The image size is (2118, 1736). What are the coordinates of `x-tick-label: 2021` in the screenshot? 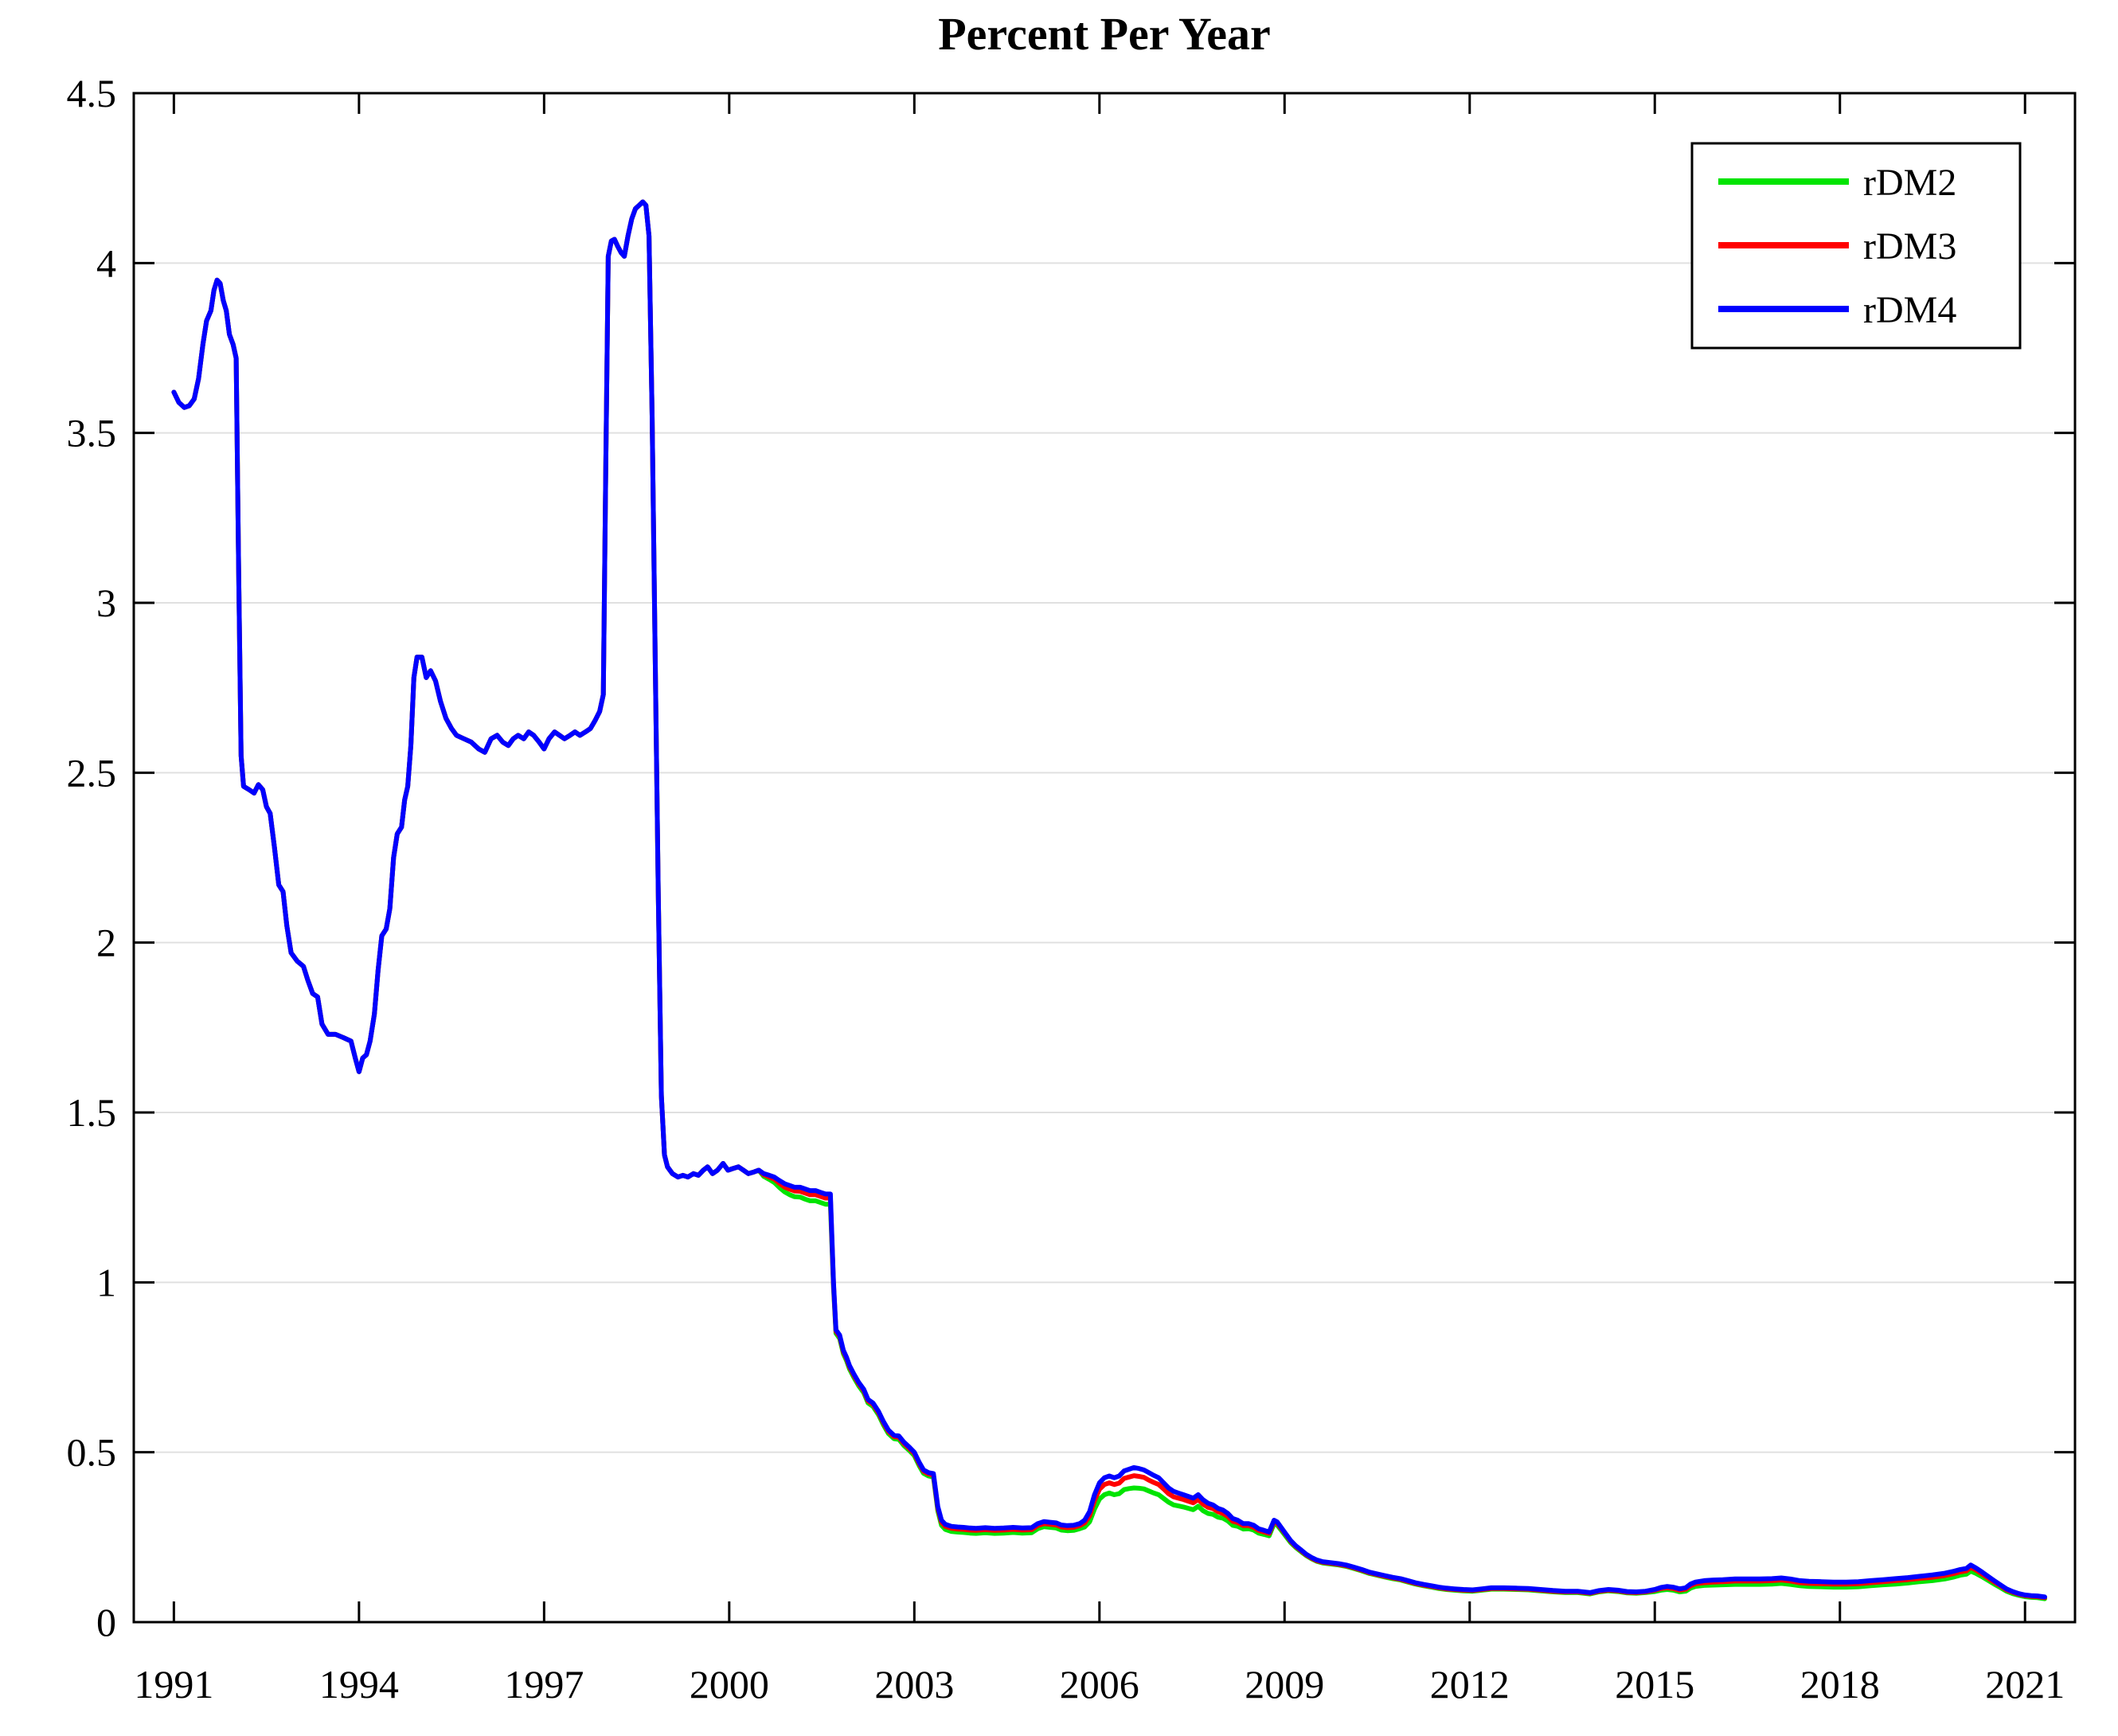 It's located at (2025, 1685).